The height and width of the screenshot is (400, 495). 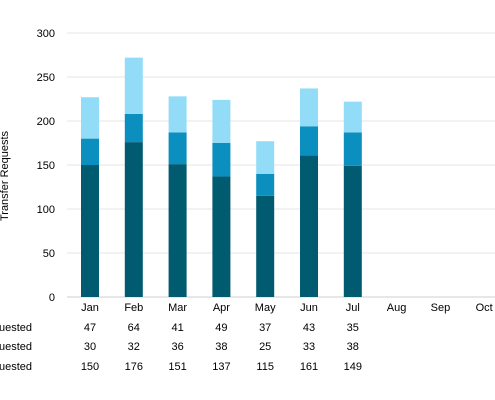 I want to click on x-tick-label-aug: Aug, so click(x=397, y=308).